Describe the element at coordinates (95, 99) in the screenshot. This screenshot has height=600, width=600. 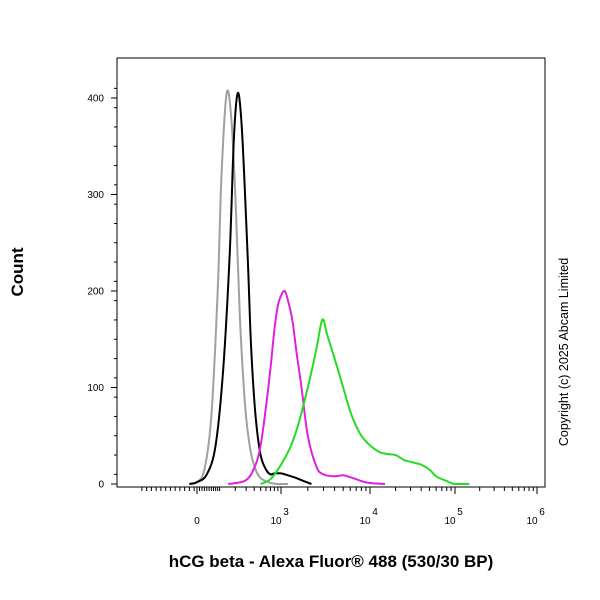
I see `y-tick-label: 400` at that location.